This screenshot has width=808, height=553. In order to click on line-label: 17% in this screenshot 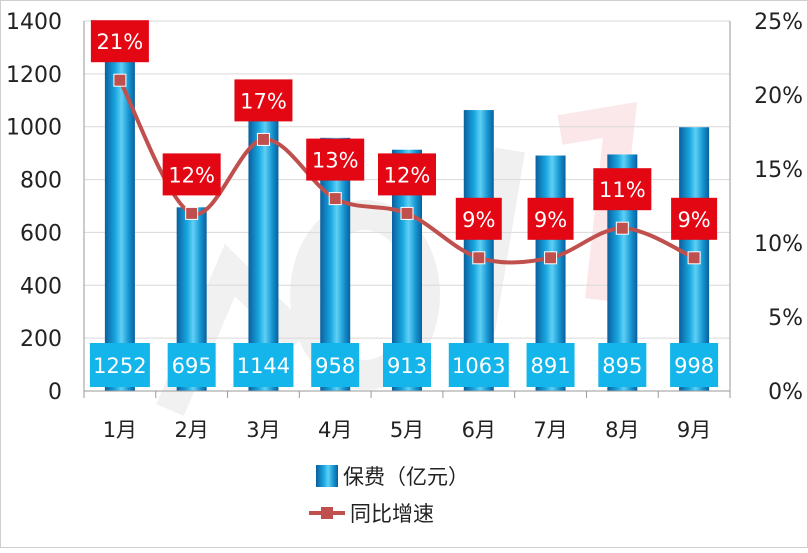, I will do `click(263, 101)`.